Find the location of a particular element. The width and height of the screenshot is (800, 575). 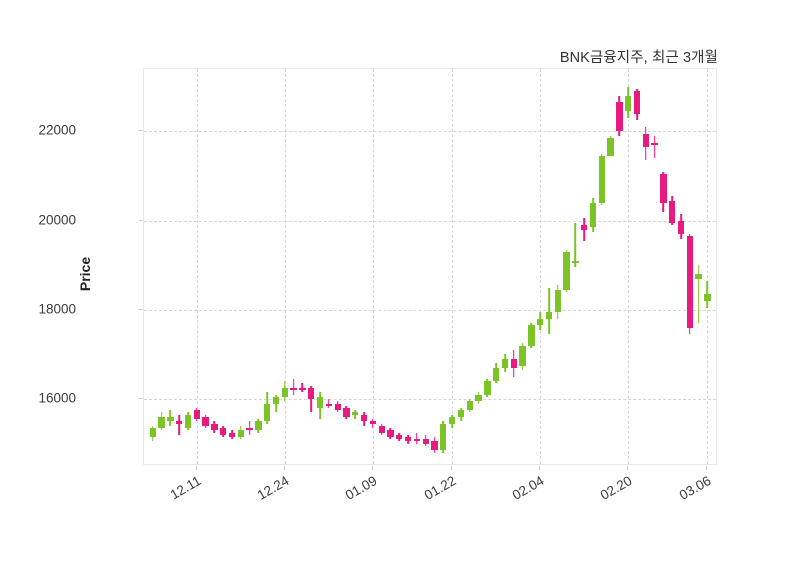

y-axis-label: Price is located at coordinates (85, 274).